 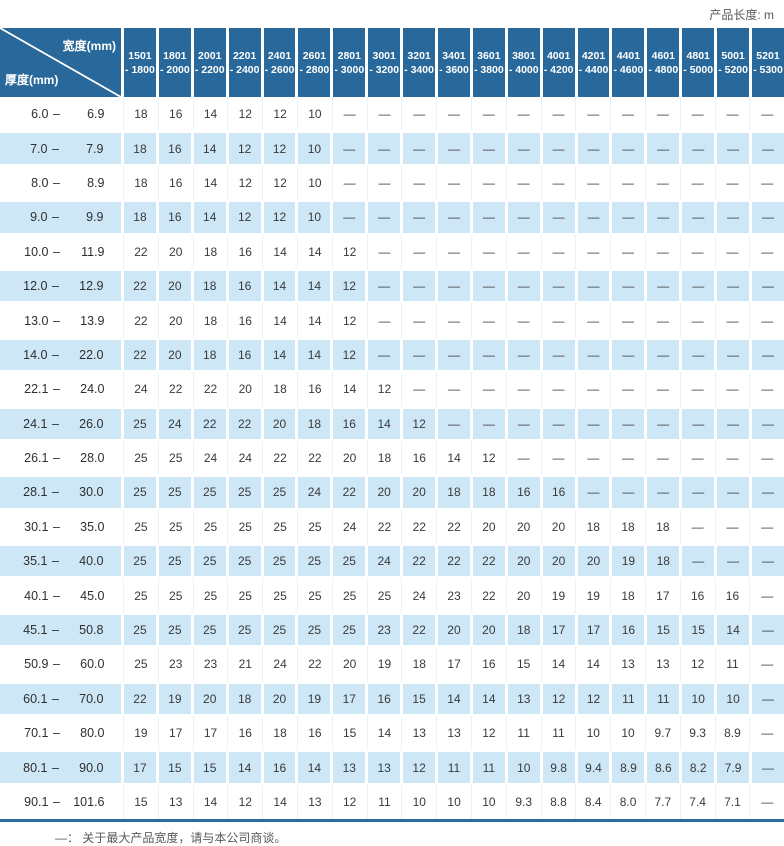 What do you see at coordinates (314, 55) in the screenshot?
I see `width-range-line1: 2601` at bounding box center [314, 55].